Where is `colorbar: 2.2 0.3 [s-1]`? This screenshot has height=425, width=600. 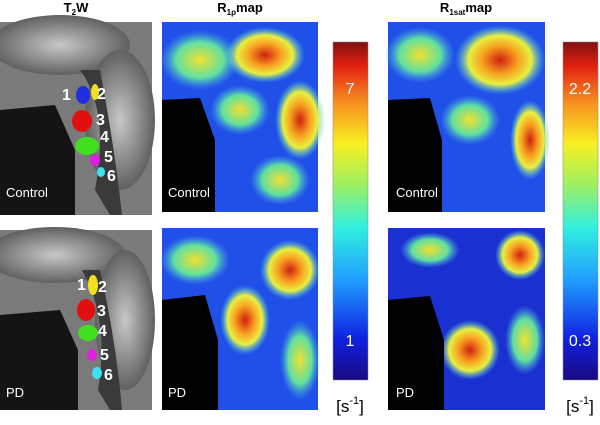
colorbar: 2.2 0.3 [s-1] is located at coordinates (580, 228).